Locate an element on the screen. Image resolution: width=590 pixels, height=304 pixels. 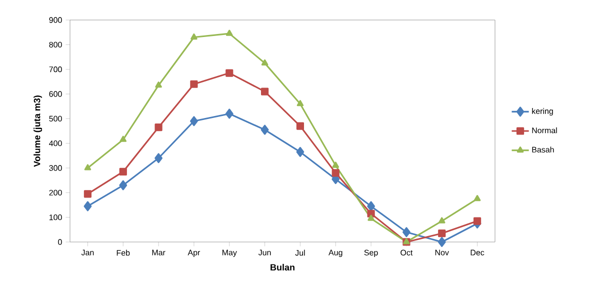
x-tick-label: Nov is located at coordinates (442, 253).